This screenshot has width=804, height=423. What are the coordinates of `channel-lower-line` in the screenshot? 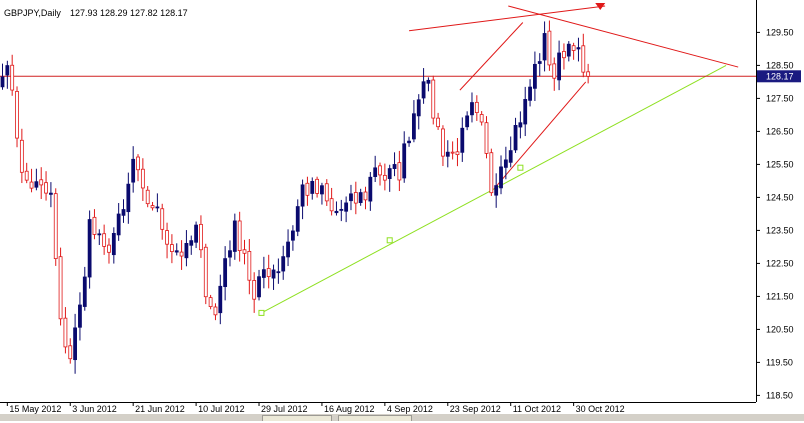 It's located at (540, 135).